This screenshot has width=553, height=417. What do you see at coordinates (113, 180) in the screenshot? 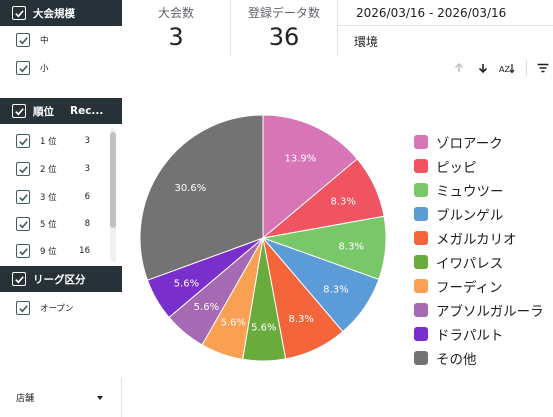
I see `scrollbar-thumb` at bounding box center [113, 180].